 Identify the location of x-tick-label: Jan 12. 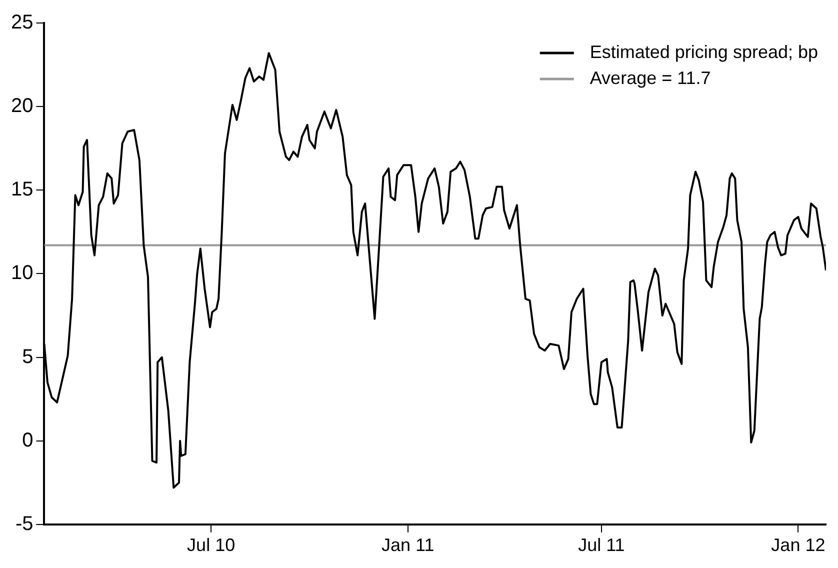
(798, 545).